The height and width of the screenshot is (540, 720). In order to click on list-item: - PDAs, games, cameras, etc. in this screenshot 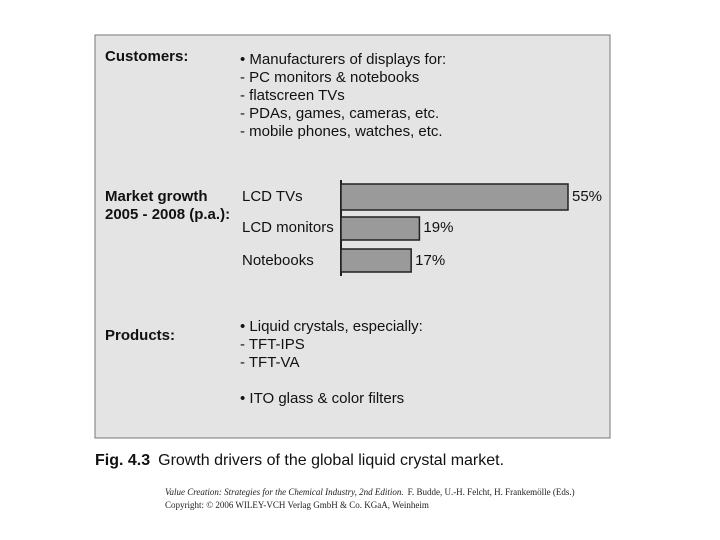, I will do `click(339, 113)`.